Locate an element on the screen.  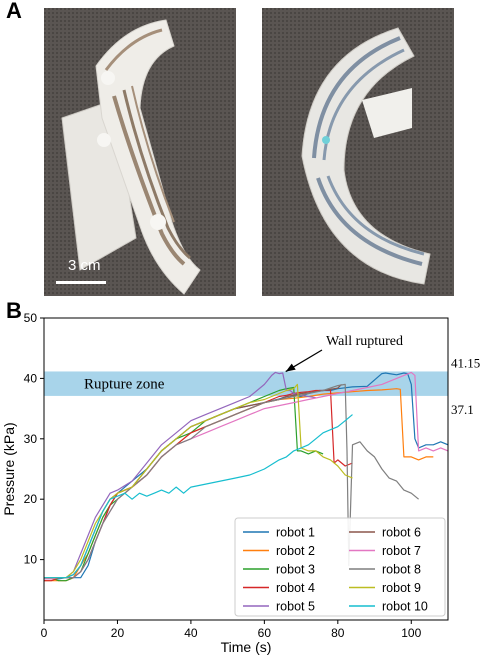
y-axis-label: Pressure (kPa) is located at coordinates (9, 468).